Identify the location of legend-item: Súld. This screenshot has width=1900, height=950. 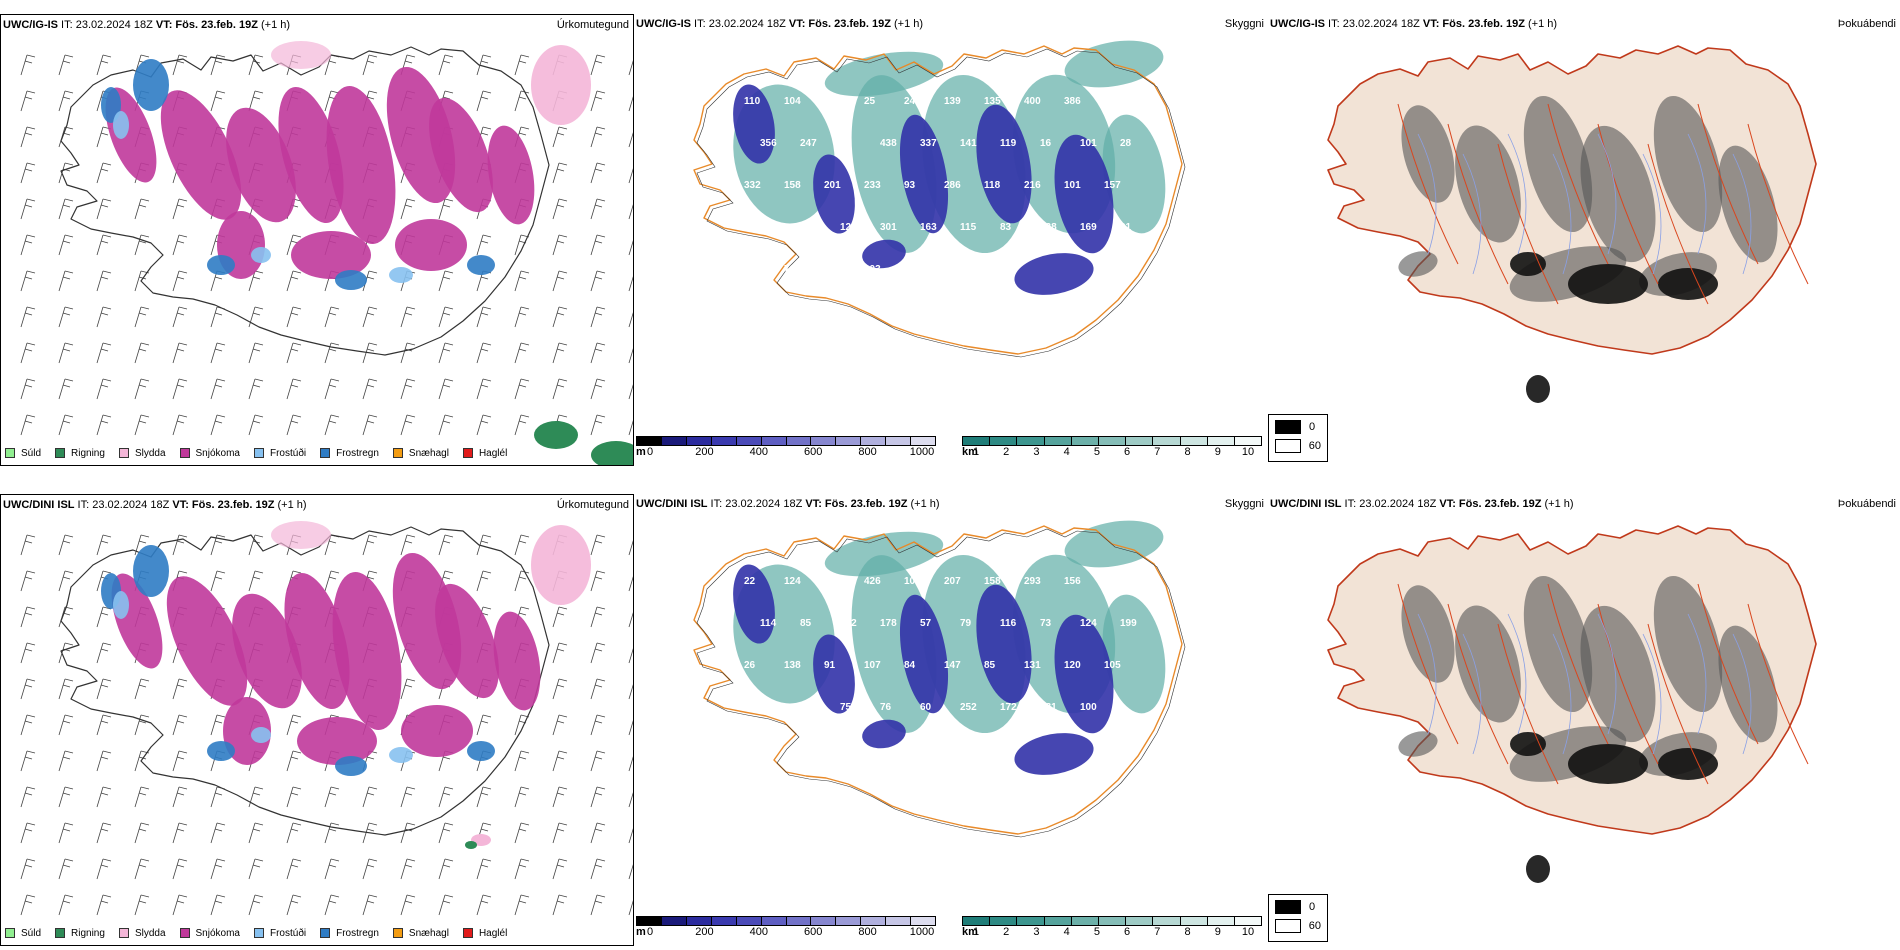
(23, 933).